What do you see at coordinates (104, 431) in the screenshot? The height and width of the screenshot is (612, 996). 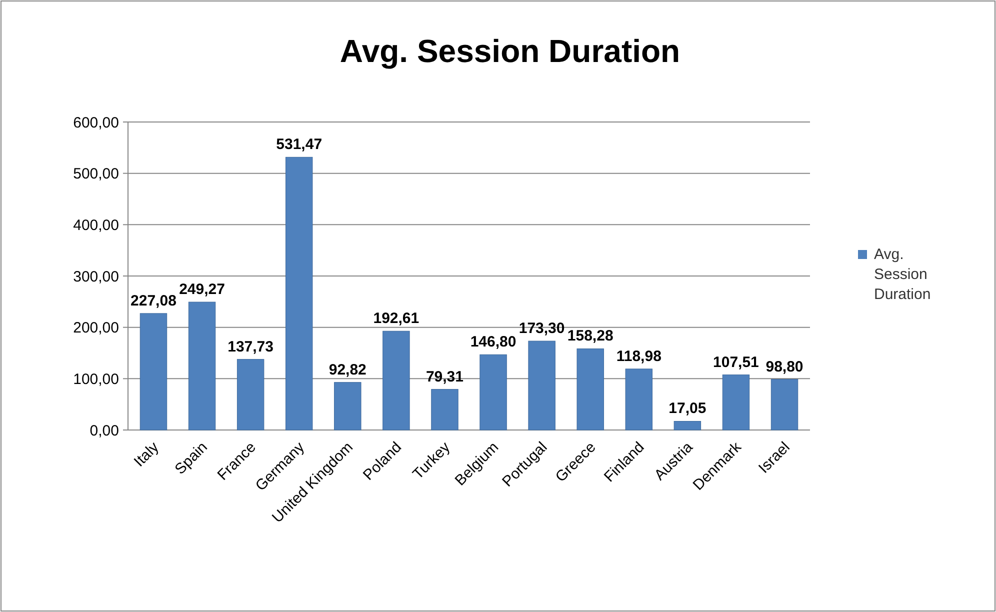 I see `y-tick-label: 0,00` at bounding box center [104, 431].